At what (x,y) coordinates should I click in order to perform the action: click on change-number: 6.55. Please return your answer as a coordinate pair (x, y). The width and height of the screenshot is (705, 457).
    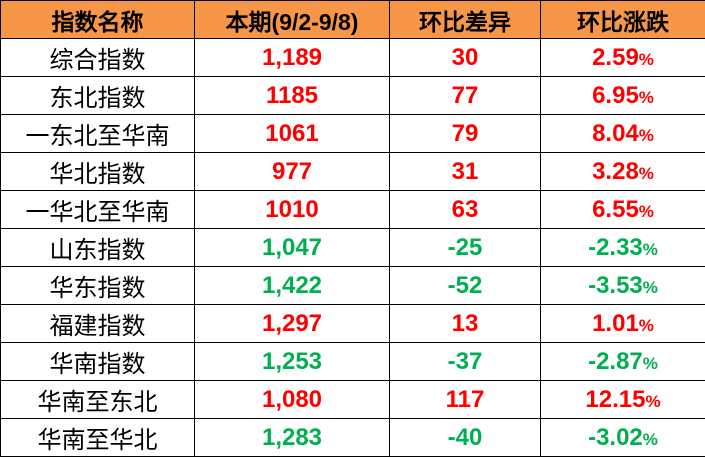
    Looking at the image, I should click on (615, 209).